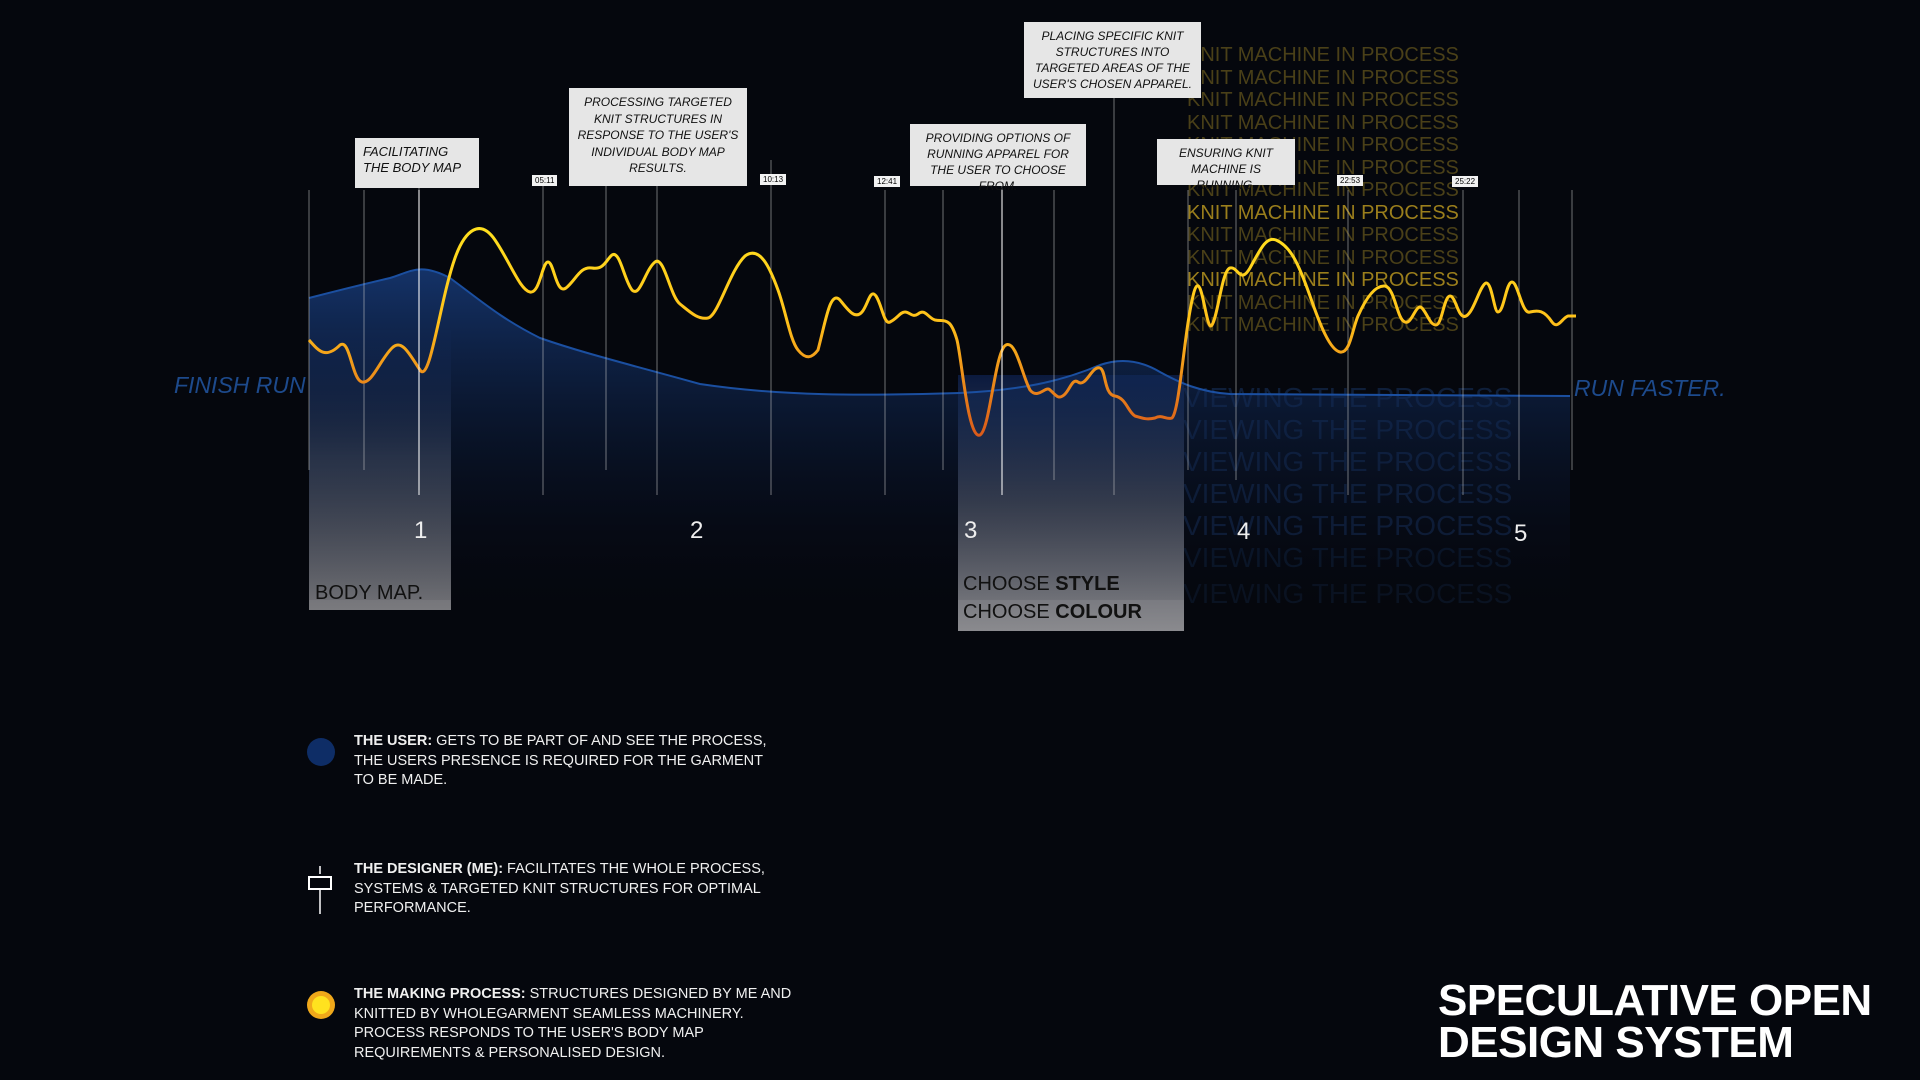 The image size is (1920, 1080). Describe the element at coordinates (1244, 531) in the screenshot. I see `step-number-4: 4` at that location.